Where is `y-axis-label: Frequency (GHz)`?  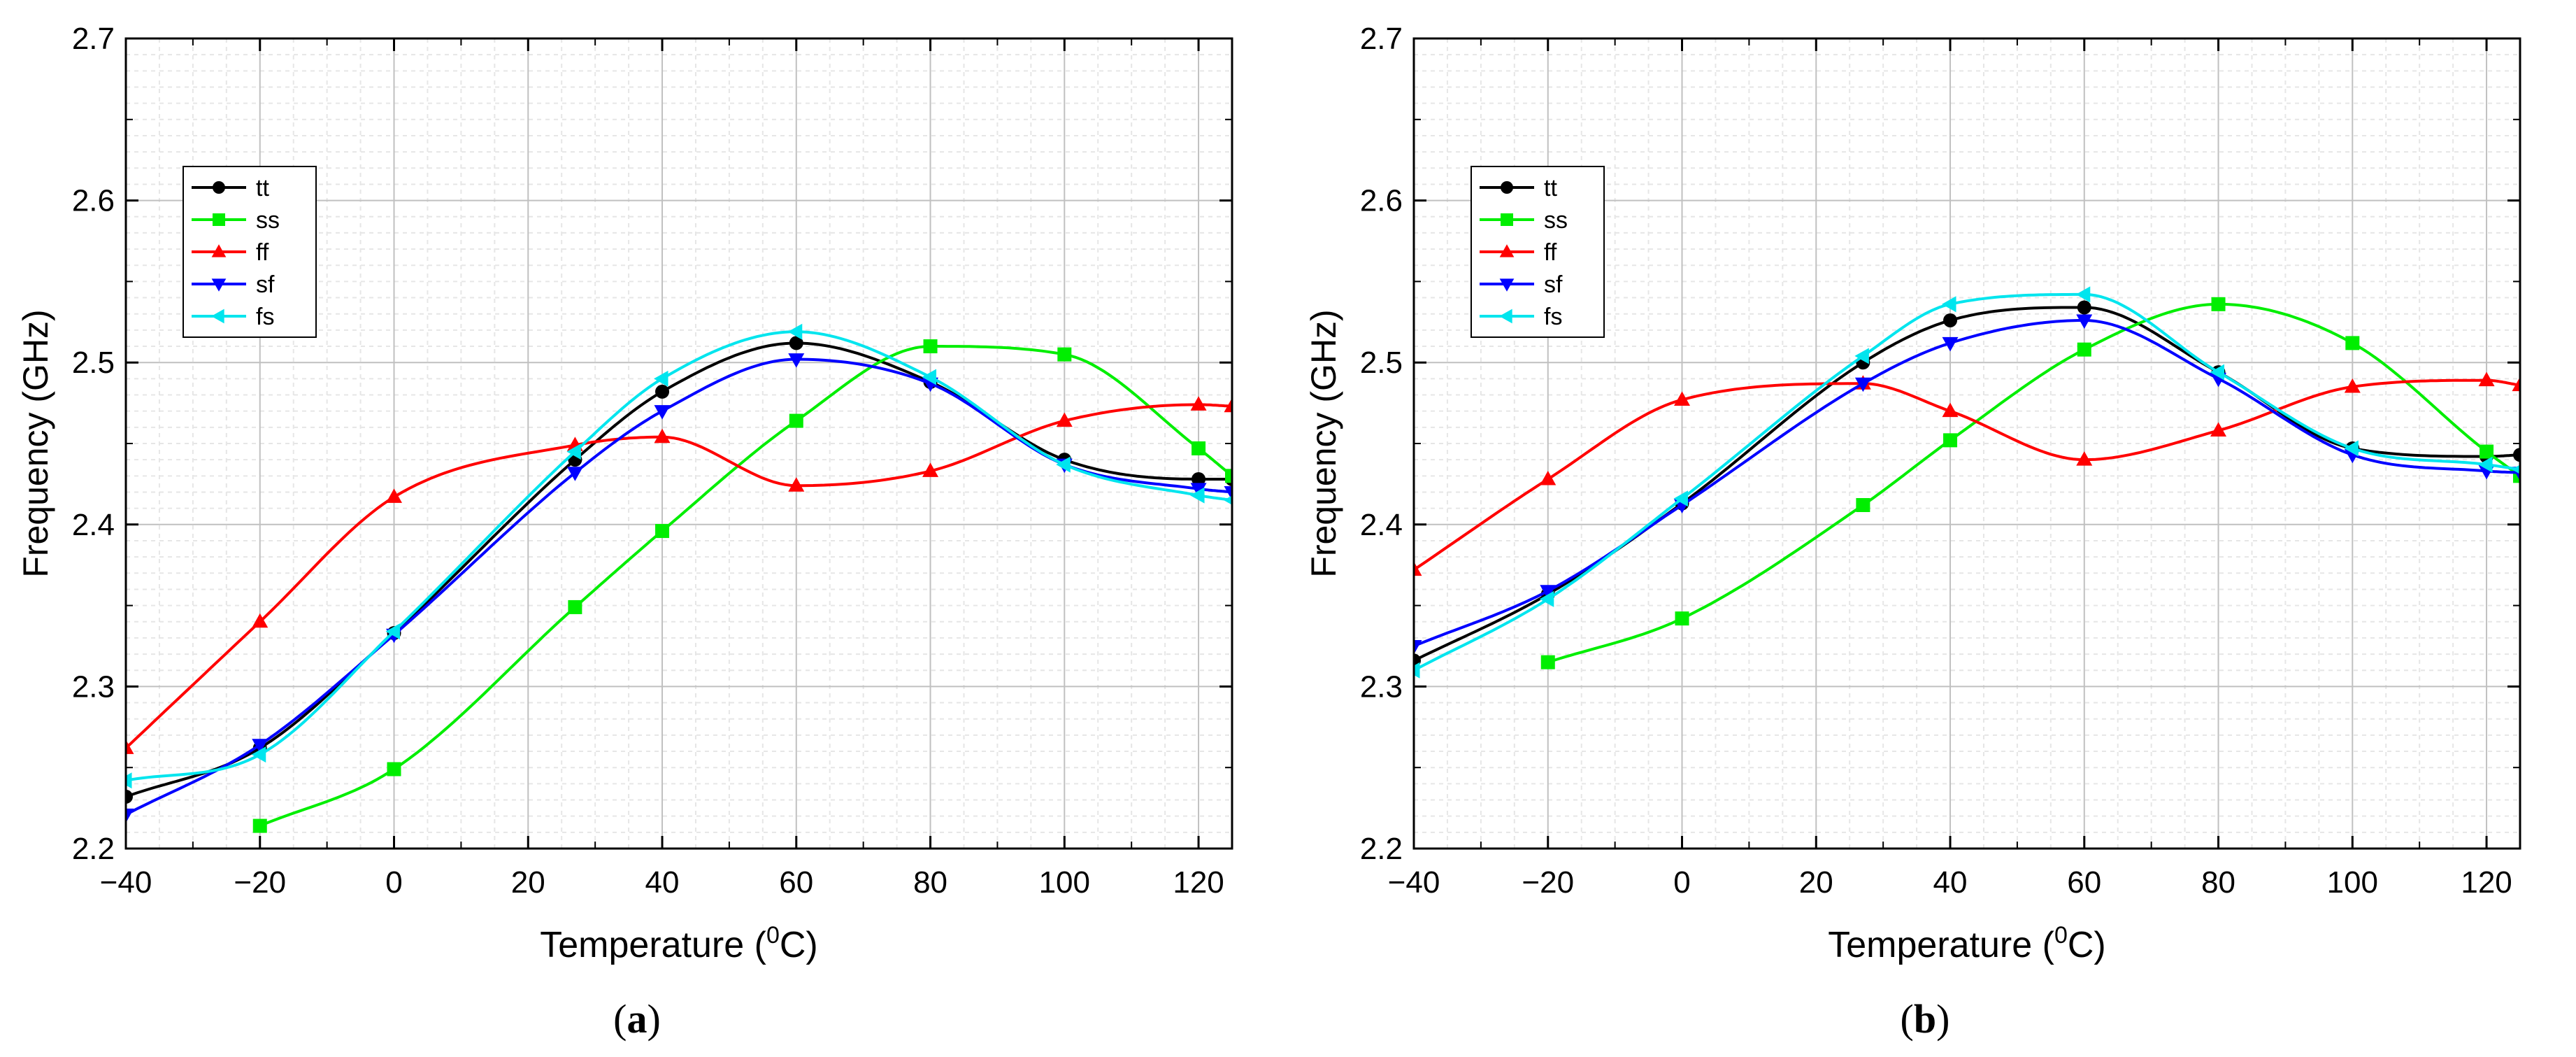 y-axis-label: Frequency (GHz) is located at coordinates (1323, 443).